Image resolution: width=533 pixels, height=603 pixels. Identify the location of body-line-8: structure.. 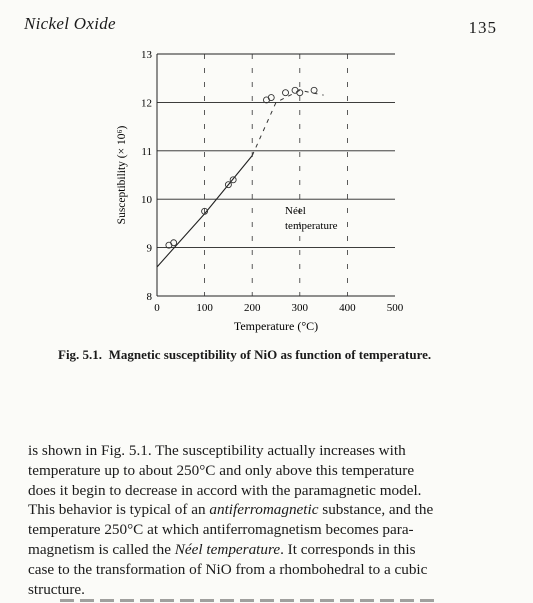
(56, 589).